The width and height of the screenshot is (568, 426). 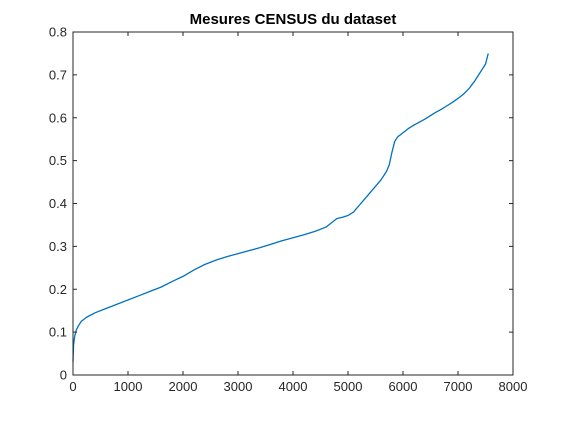 What do you see at coordinates (58, 160) in the screenshot?
I see `y-tick-label: 0.5` at bounding box center [58, 160].